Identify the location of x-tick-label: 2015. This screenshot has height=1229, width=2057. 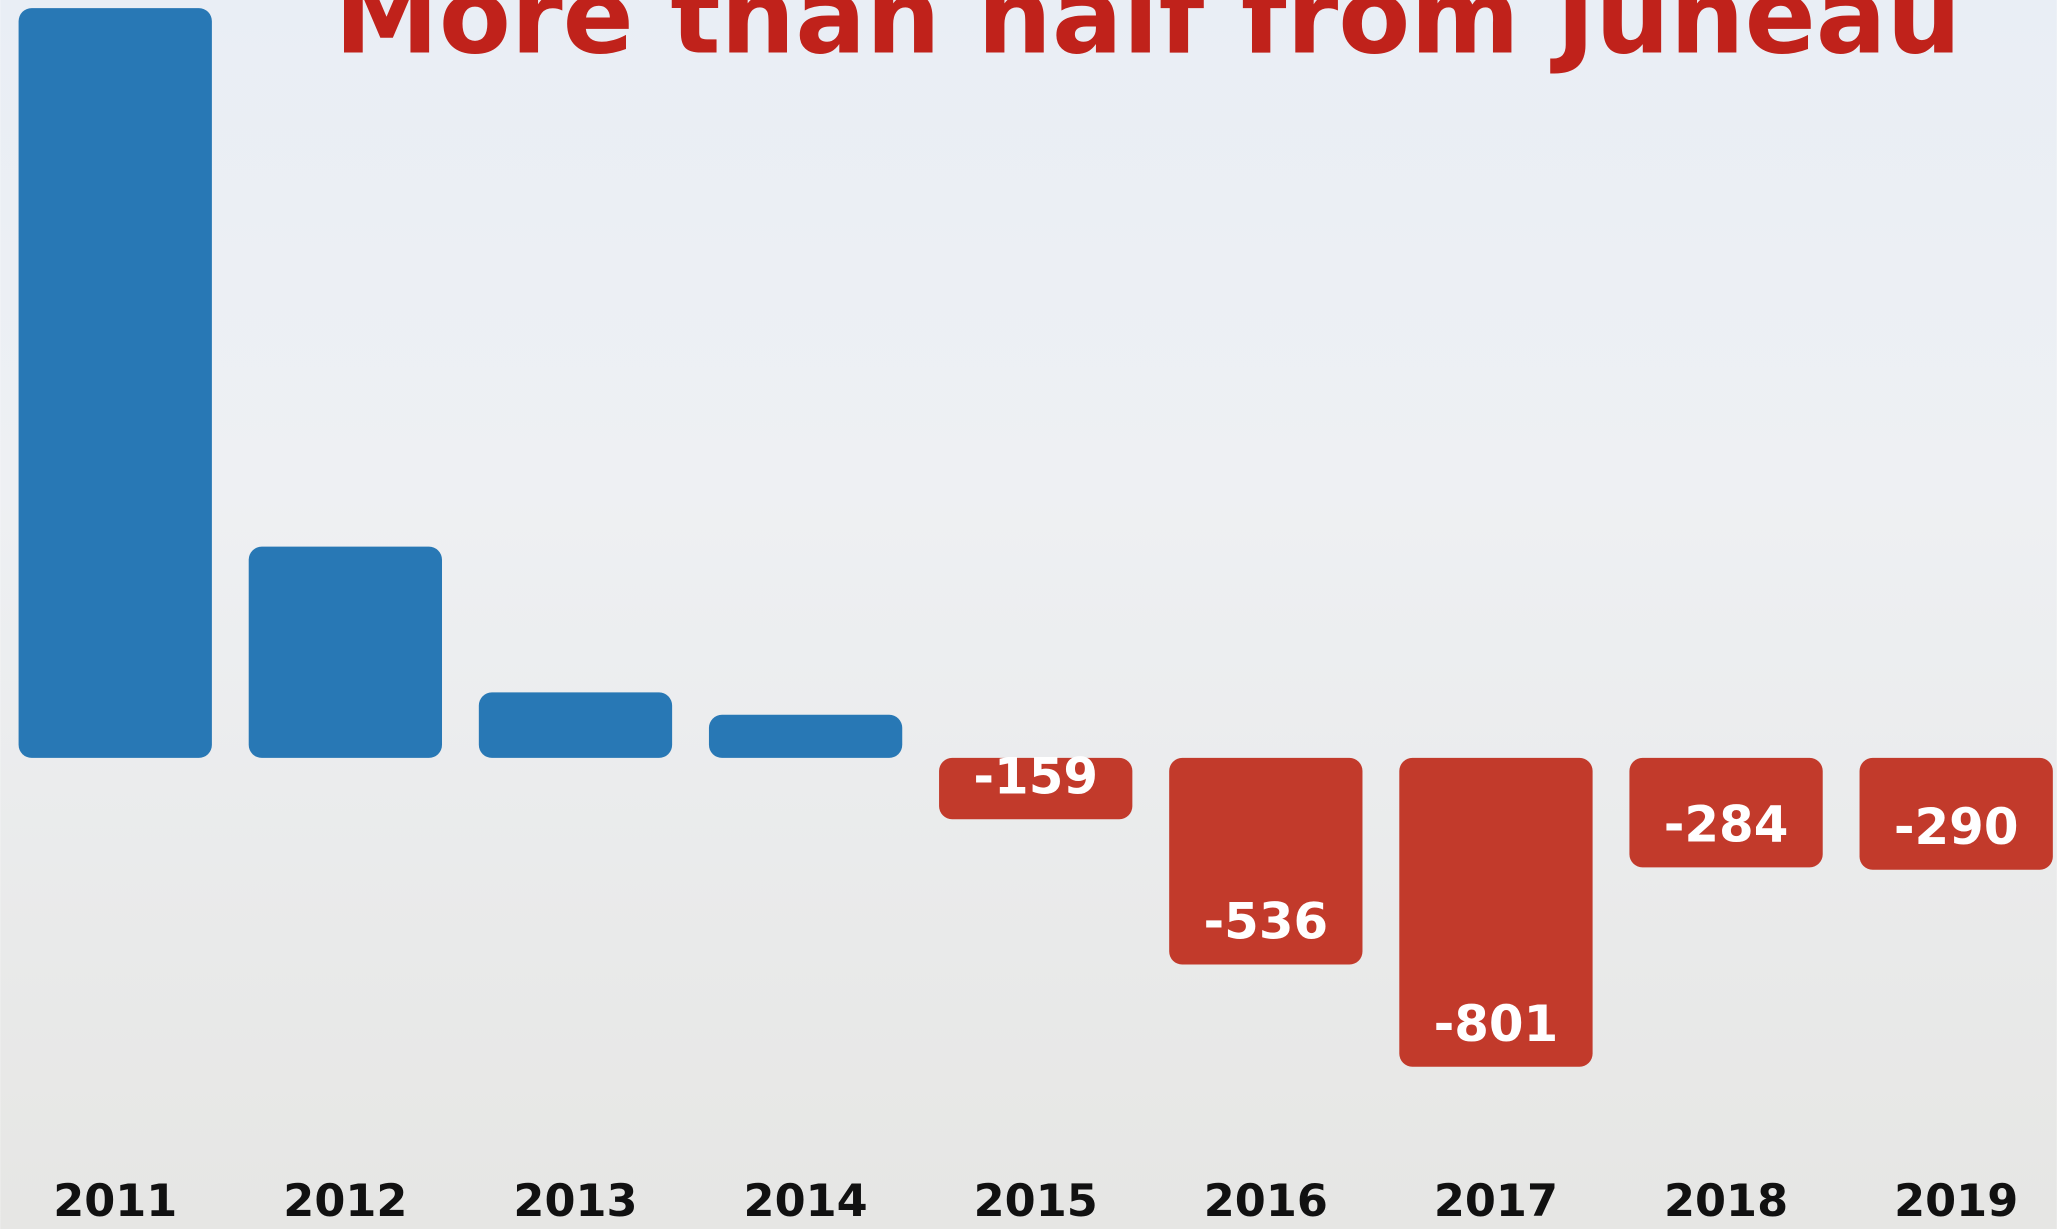
(1036, 1201).